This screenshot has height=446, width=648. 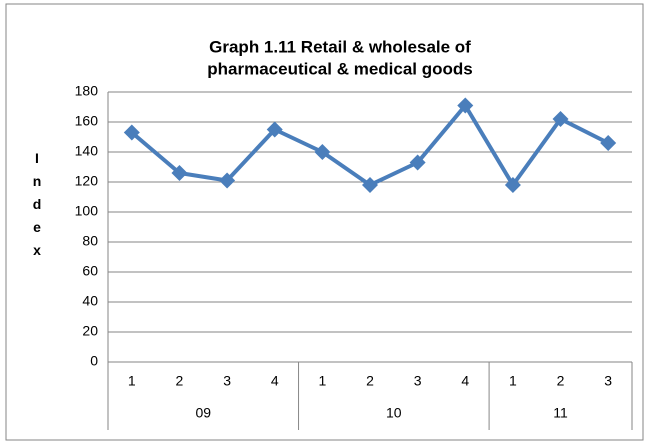 I want to click on x-group-label: 10, so click(x=394, y=413).